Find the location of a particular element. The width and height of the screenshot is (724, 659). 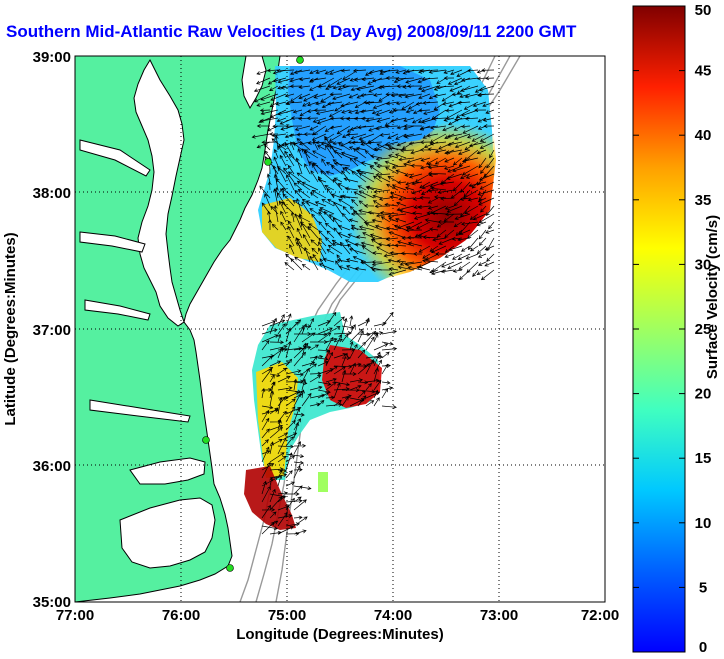

lon-tick-label: 72:00 is located at coordinates (600, 615).